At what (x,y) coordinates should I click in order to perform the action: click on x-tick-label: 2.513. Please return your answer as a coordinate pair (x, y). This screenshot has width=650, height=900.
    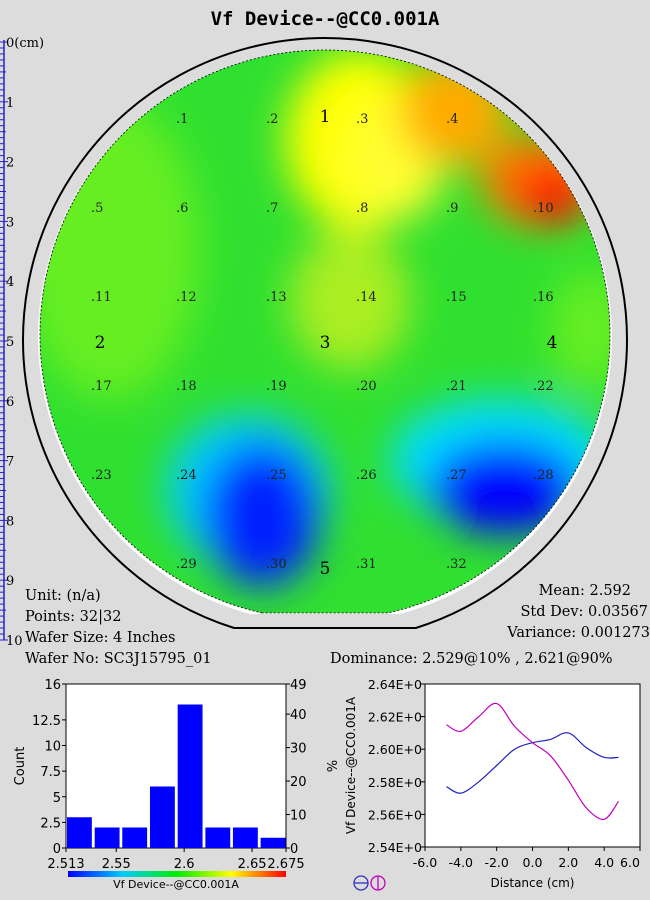
    Looking at the image, I should click on (65, 864).